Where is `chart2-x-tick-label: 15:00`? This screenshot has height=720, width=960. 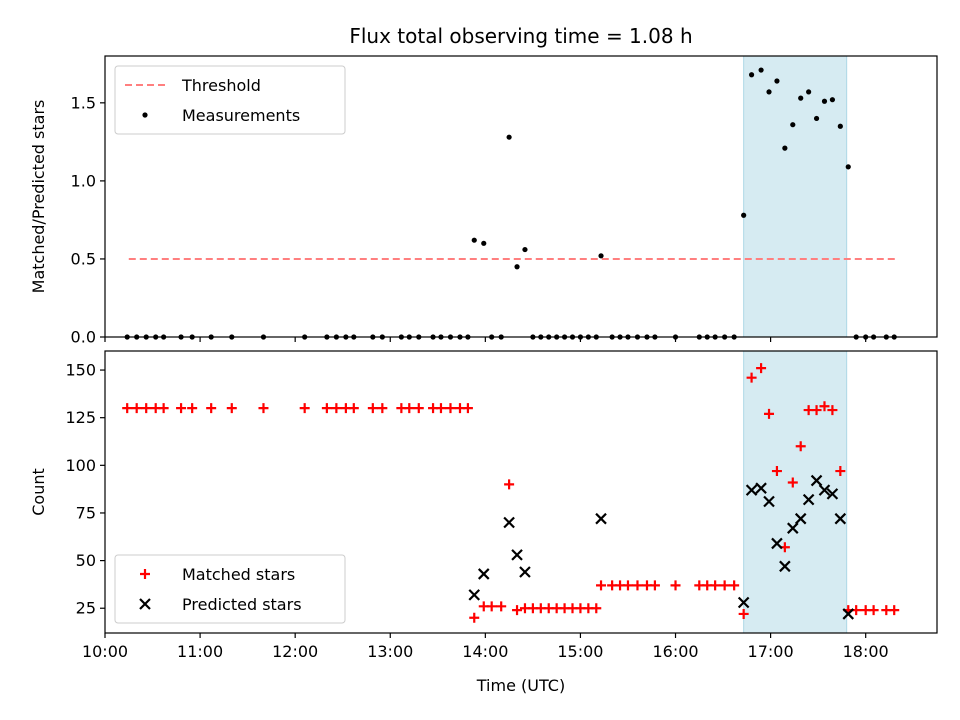 chart2-x-tick-label: 15:00 is located at coordinates (580, 651).